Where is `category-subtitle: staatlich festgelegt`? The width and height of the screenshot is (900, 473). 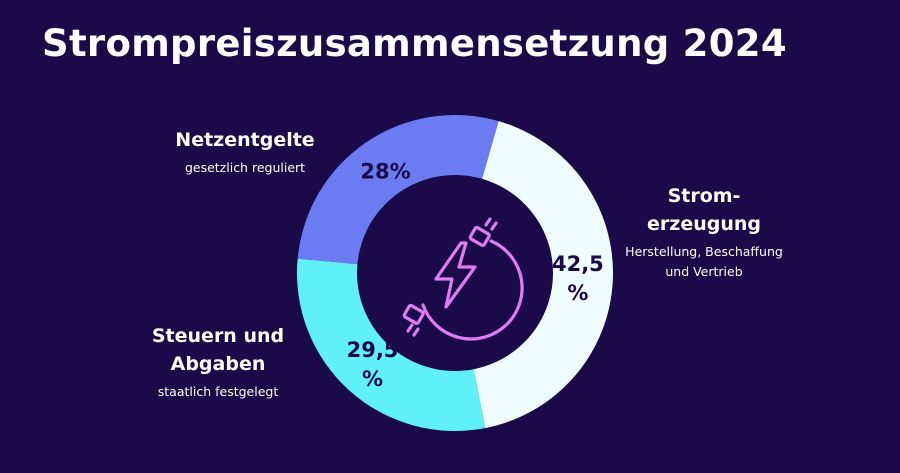 category-subtitle: staatlich festgelegt is located at coordinates (218, 392).